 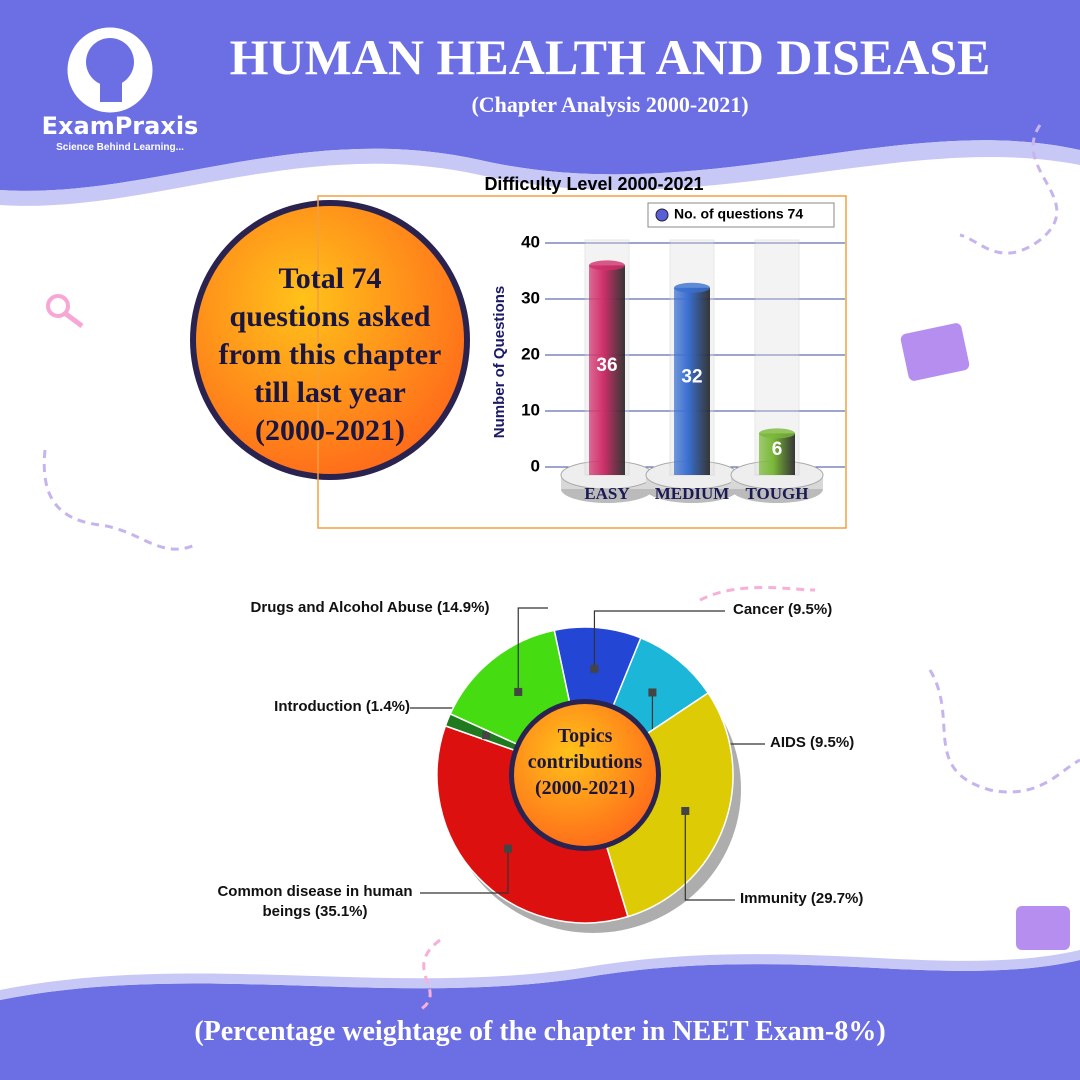 I want to click on legend-box, so click(x=741, y=215).